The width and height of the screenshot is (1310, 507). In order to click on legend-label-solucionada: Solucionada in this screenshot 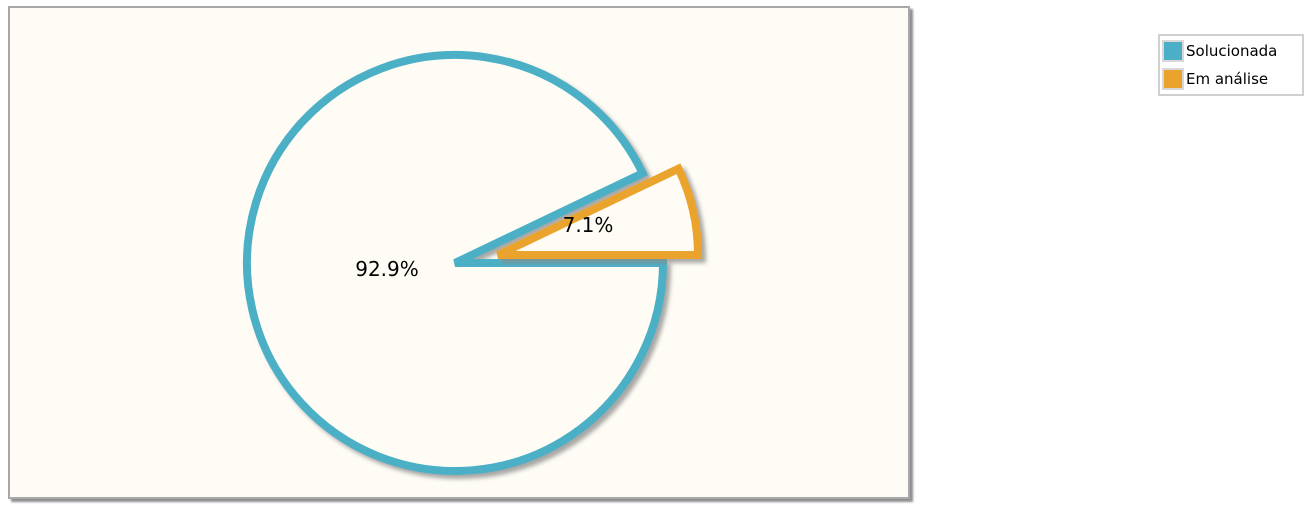, I will do `click(1232, 51)`.